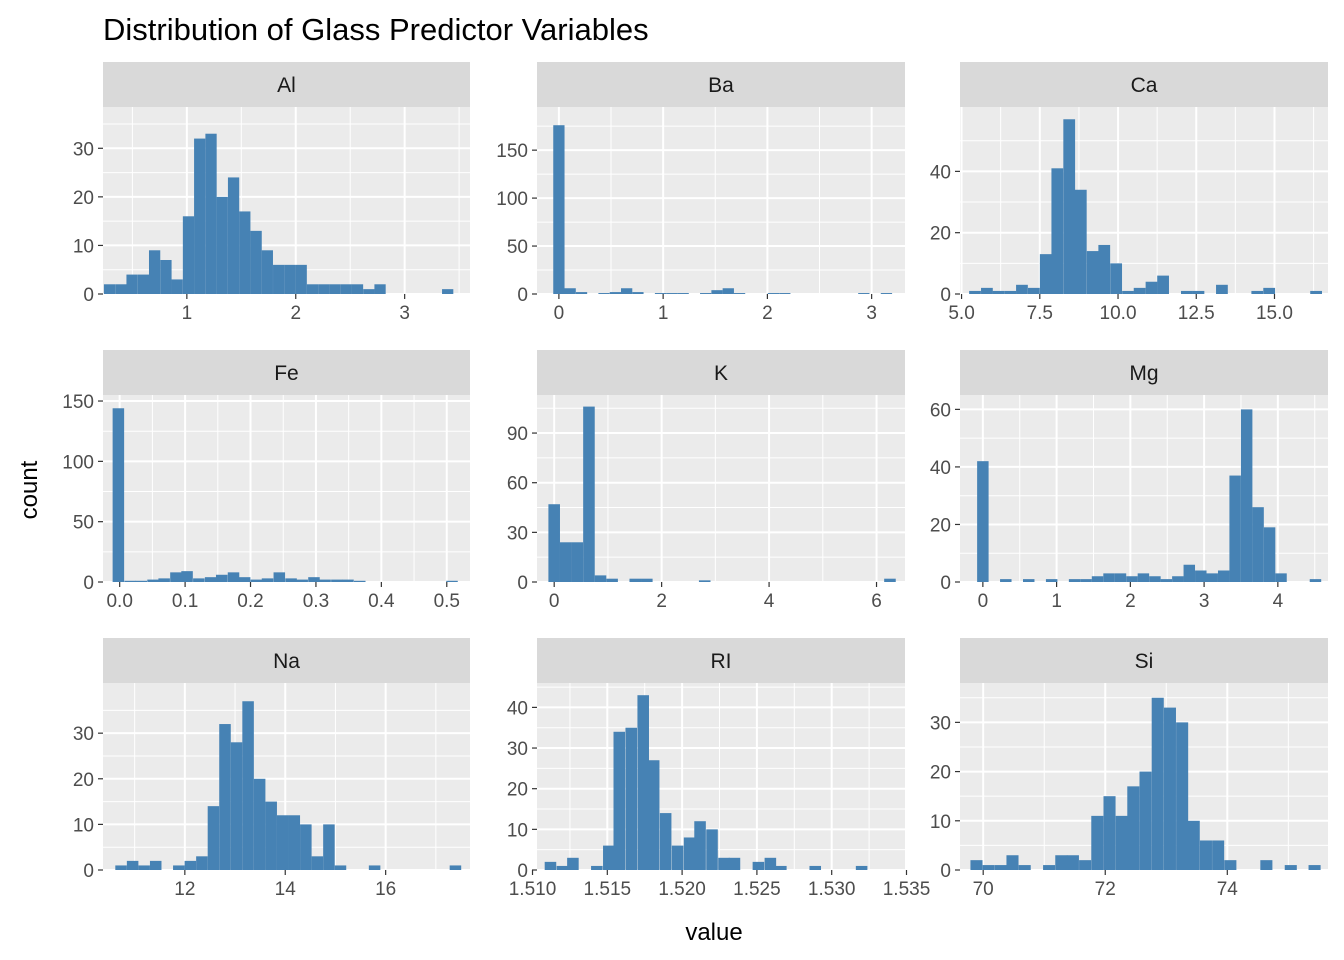  I want to click on y-tick-label: 10, so click(940, 822).